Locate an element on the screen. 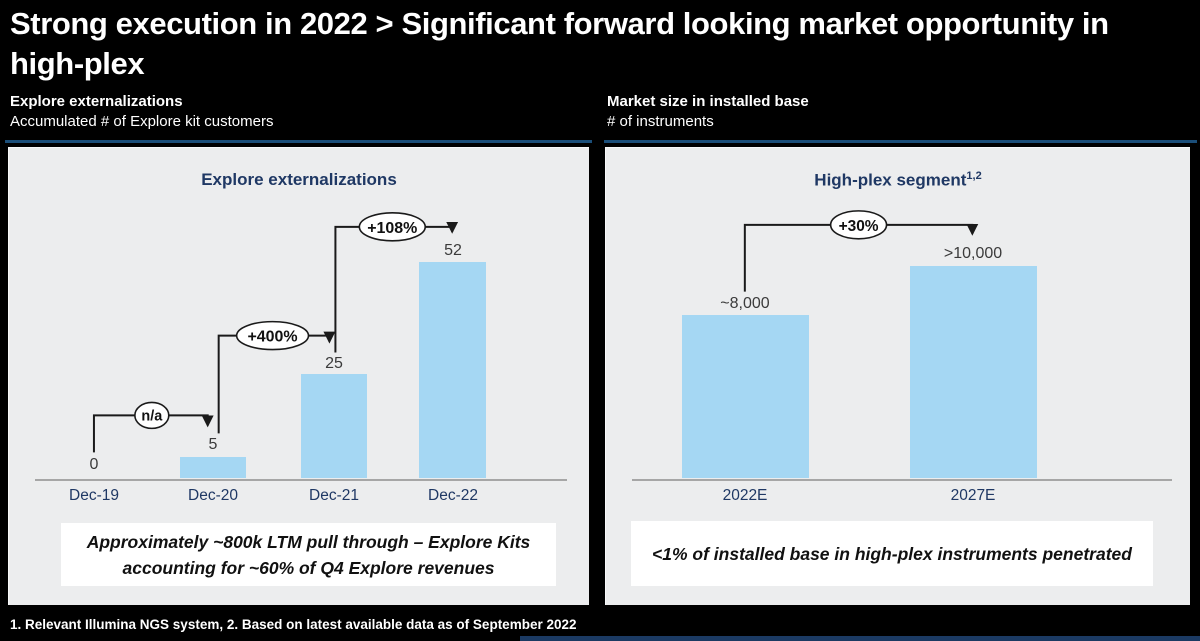 The image size is (1200, 641). axis-label-dec-19: Dec-19 is located at coordinates (94, 495).